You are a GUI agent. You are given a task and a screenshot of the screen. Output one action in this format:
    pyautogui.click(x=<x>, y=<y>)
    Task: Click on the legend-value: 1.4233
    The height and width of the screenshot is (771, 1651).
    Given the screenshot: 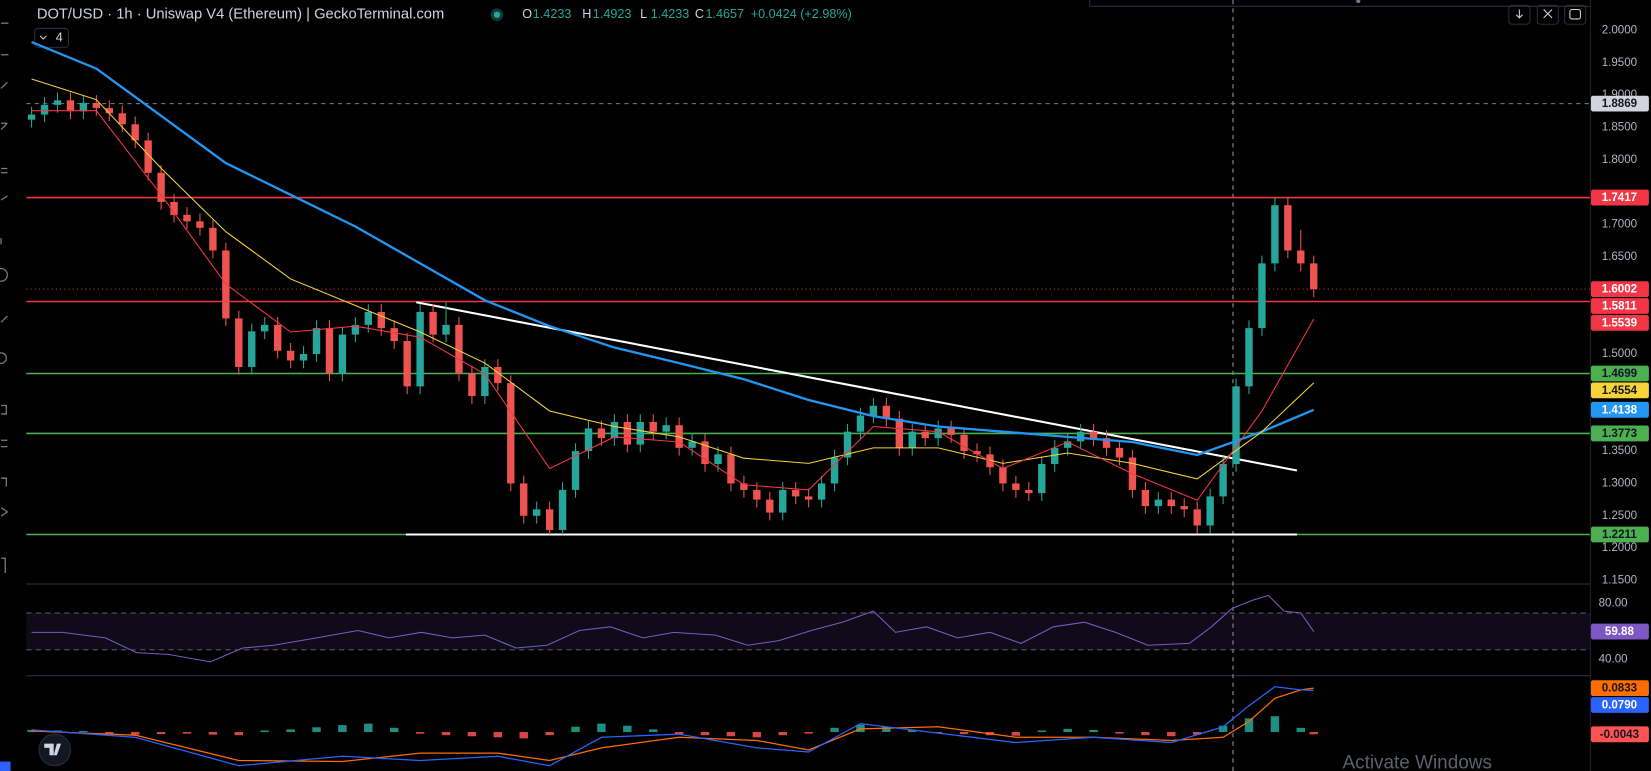 What is the action you would take?
    pyautogui.click(x=552, y=14)
    